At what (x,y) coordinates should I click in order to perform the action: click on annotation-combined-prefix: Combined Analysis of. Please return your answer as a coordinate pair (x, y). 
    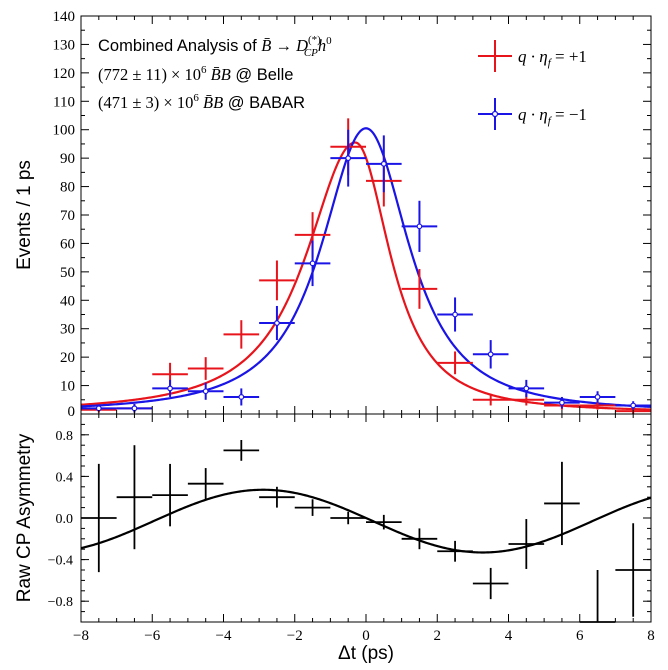
    Looking at the image, I should click on (179, 46).